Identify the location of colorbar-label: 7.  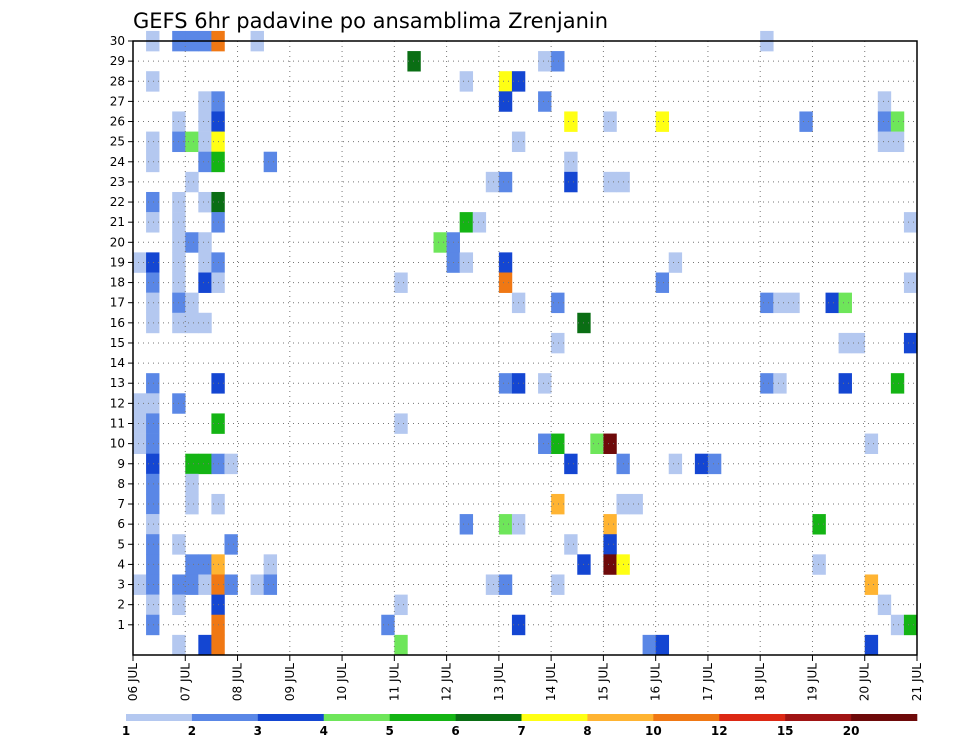
(521, 731).